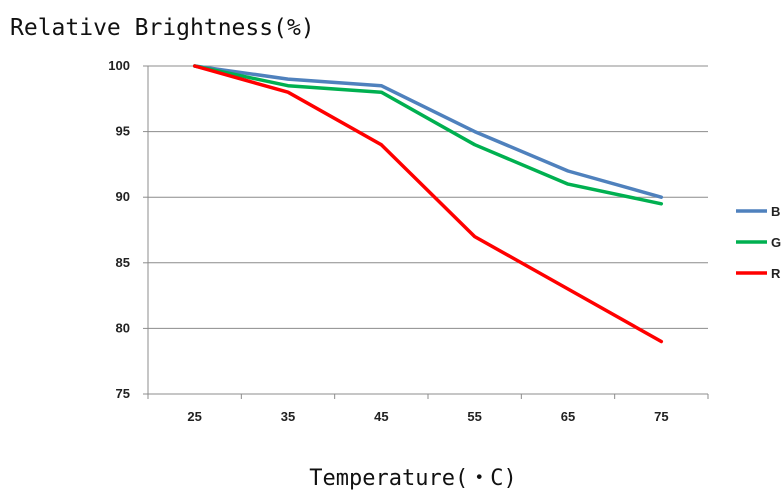 The image size is (783, 490). What do you see at coordinates (758, 242) in the screenshot?
I see `legend: B G R` at bounding box center [758, 242].